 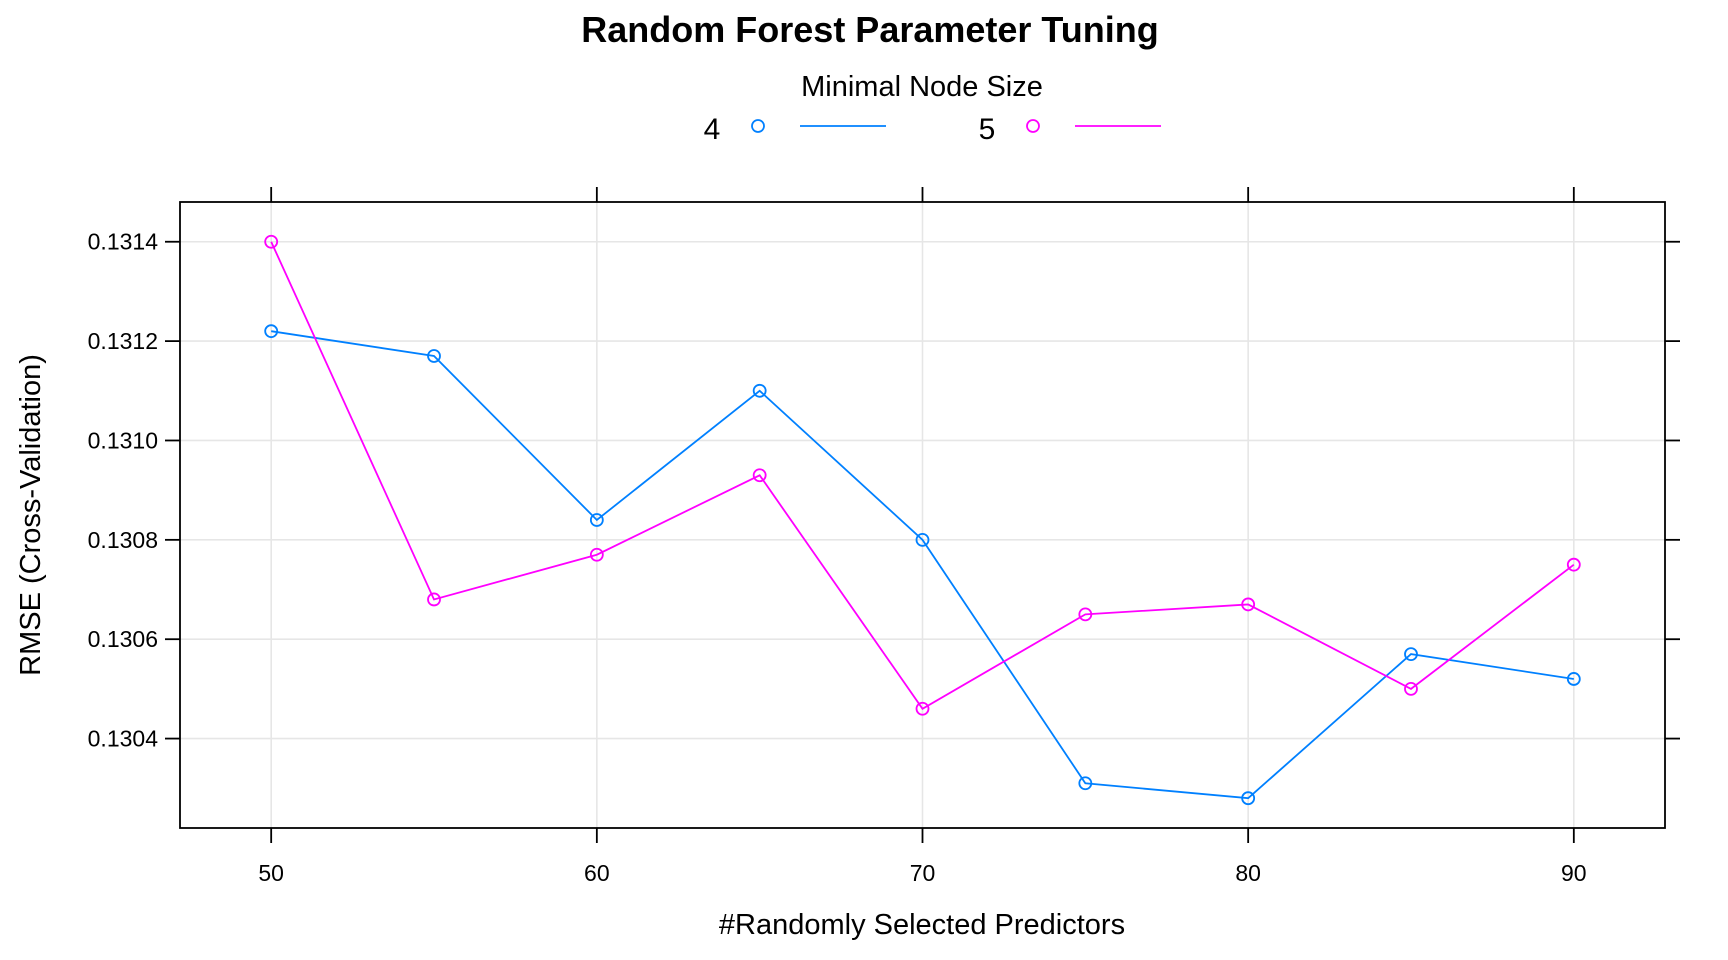 I want to click on x-tick-label: 60, so click(x=597, y=873).